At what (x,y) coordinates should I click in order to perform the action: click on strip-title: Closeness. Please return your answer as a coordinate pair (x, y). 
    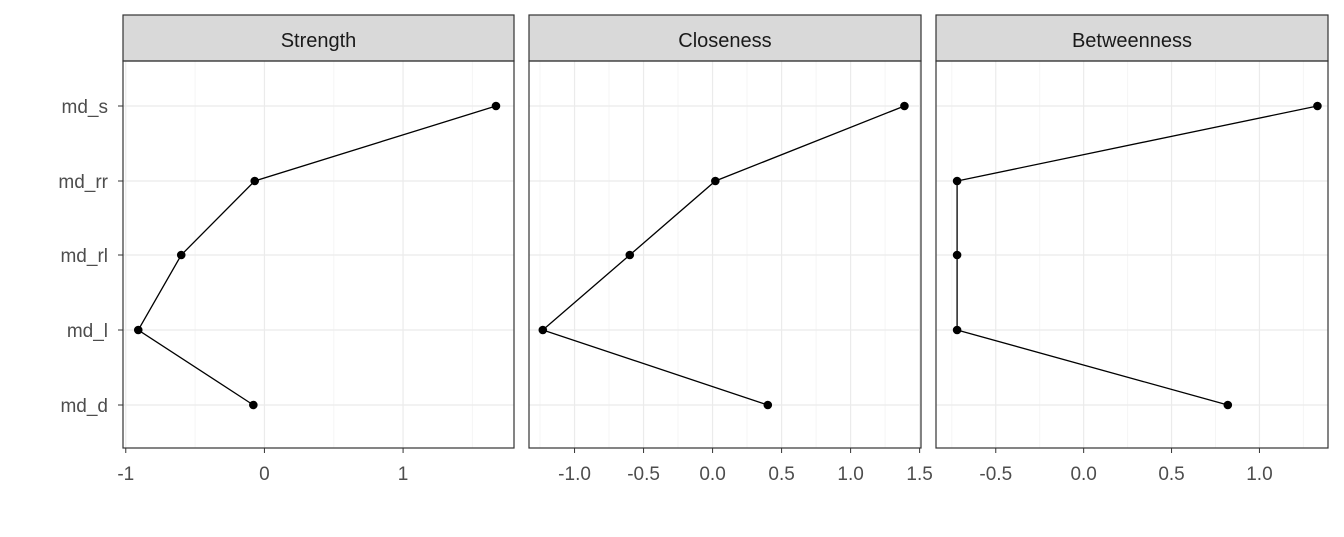
    Looking at the image, I should click on (724, 41).